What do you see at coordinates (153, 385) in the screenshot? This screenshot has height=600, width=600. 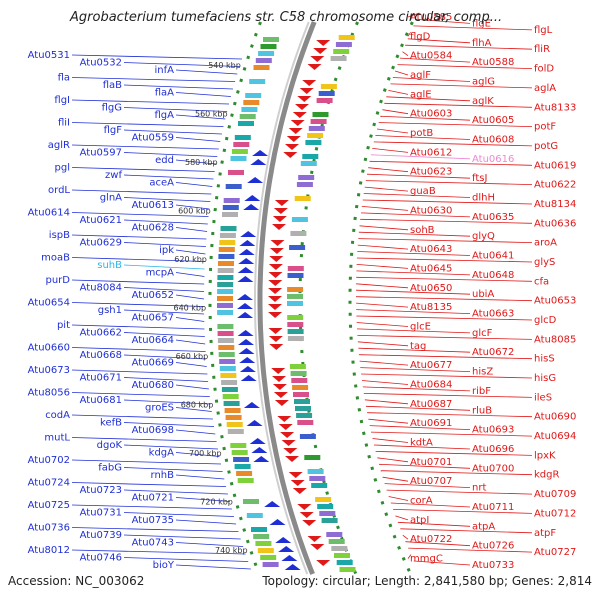 I see `gene-label: Atu0680` at bounding box center [153, 385].